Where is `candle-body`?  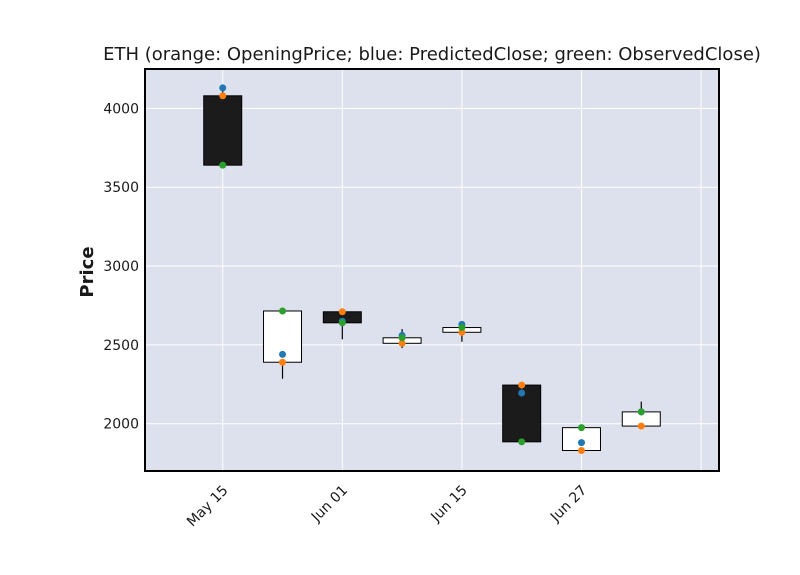
candle-body is located at coordinates (223, 130).